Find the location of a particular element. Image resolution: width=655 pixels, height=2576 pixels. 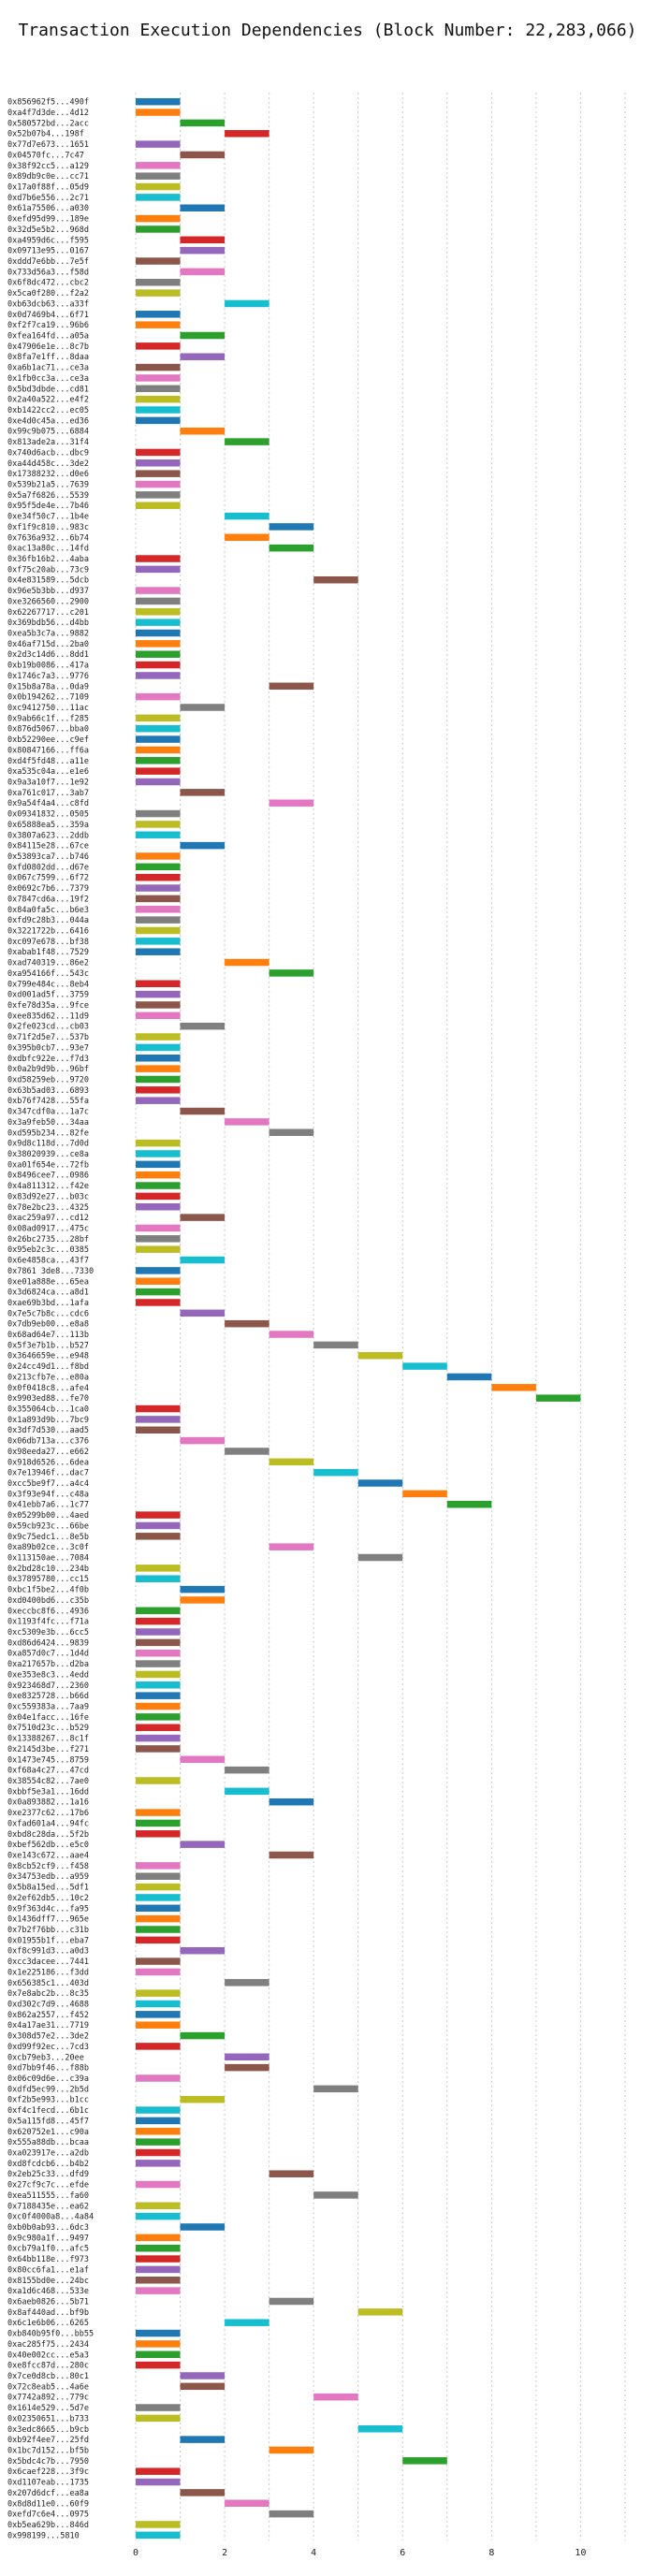

y-tick-label: 0xcc5be9f7...a4c4 is located at coordinates (48, 1484).